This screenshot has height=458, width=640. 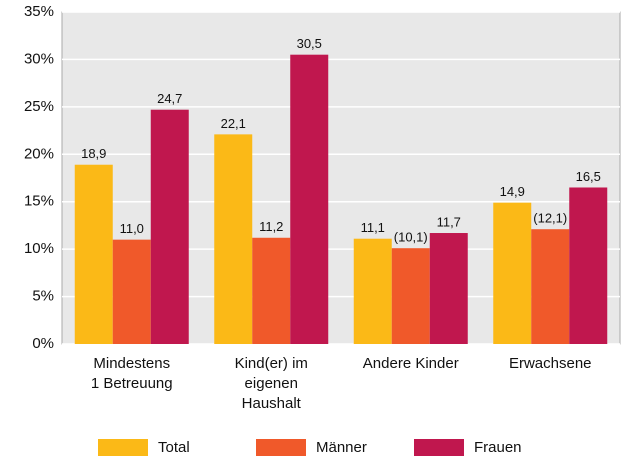 I want to click on x-tick-label: Erwachsene, so click(x=550, y=363).